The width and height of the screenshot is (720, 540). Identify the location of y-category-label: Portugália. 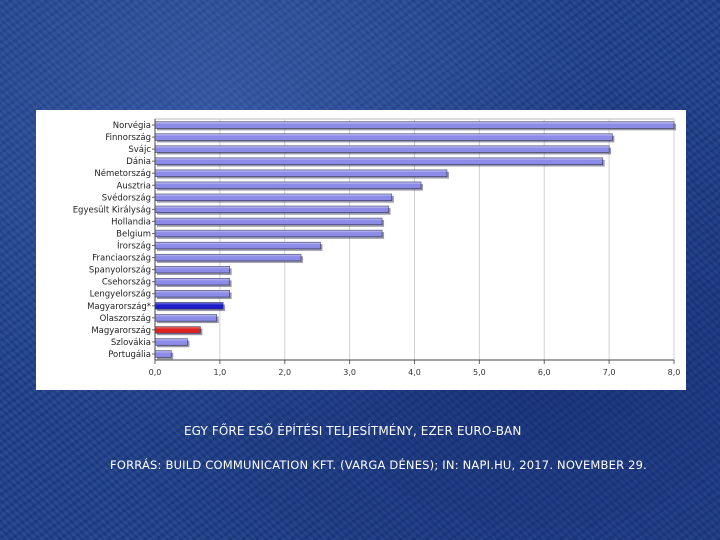
(129, 355).